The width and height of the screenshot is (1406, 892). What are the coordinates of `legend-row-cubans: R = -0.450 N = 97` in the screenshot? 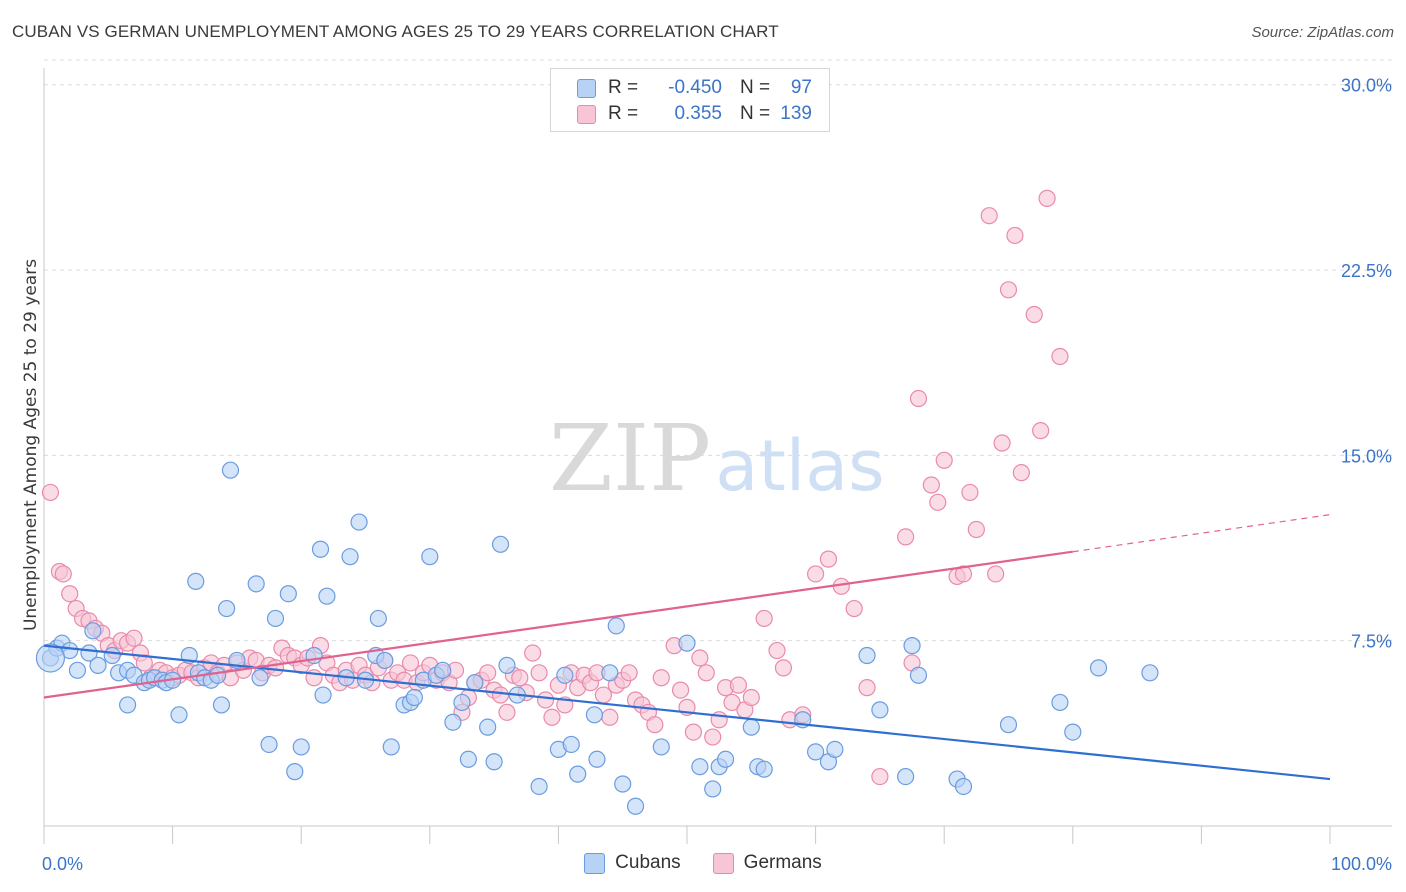 It's located at (694, 88).